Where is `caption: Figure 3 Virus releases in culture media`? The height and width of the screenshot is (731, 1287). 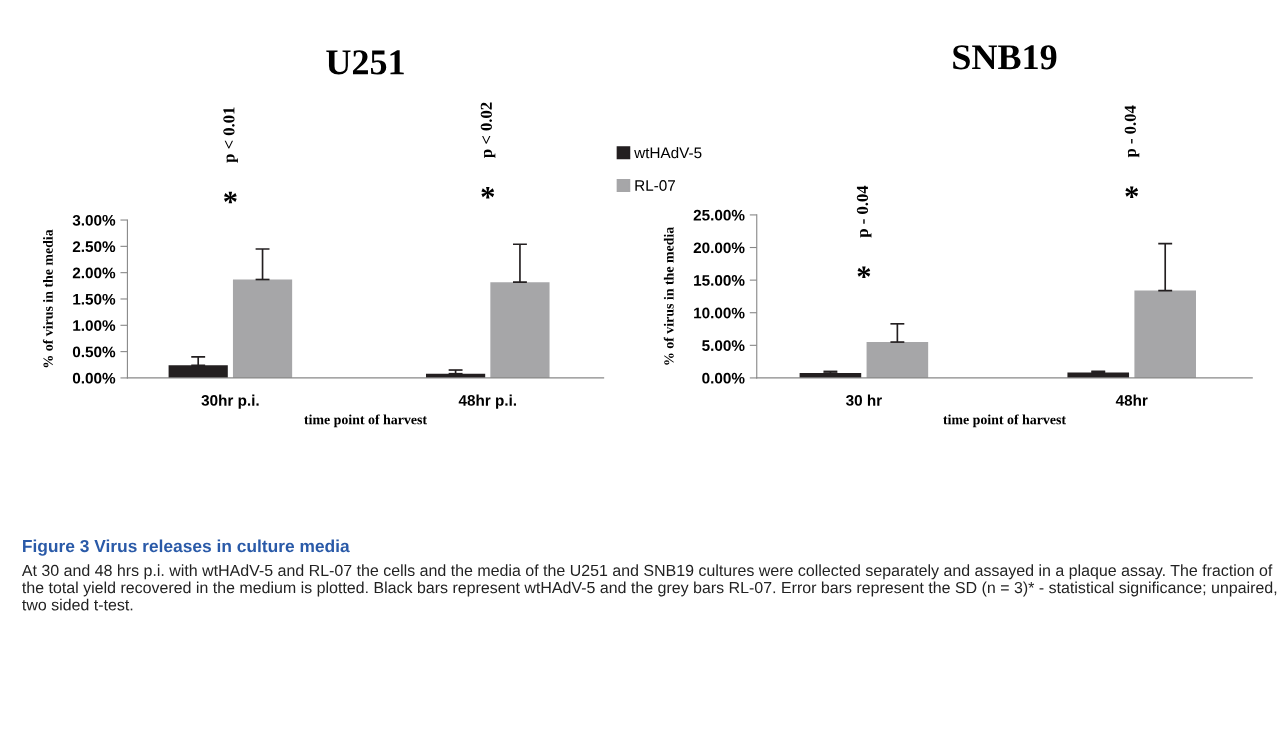 caption: Figure 3 Virus releases in culture media is located at coordinates (186, 547).